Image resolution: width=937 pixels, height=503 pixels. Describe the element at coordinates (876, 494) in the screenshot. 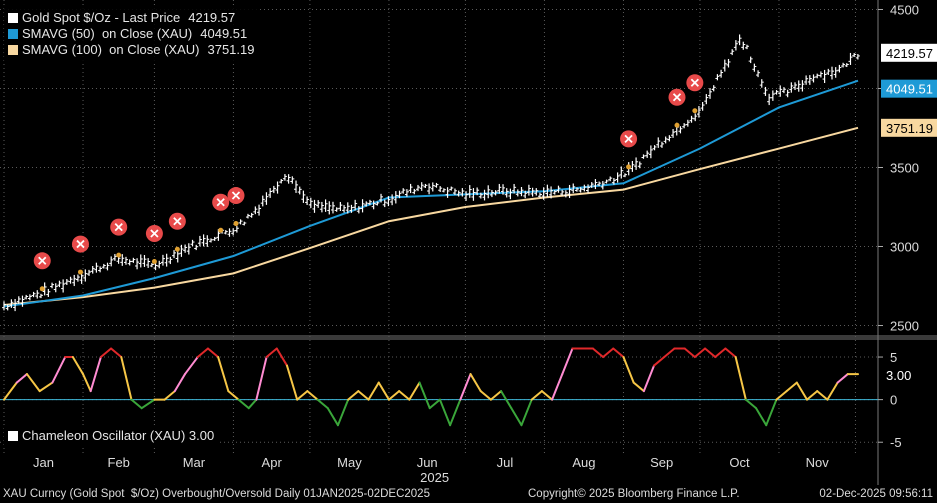

I see `footer-timestamp: 02-Dec-2025 09:56:11` at that location.